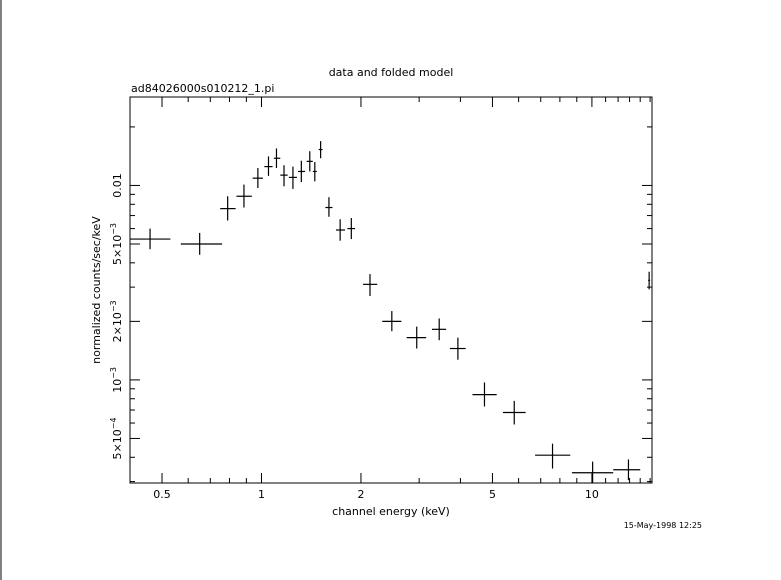 This screenshot has height=580, width=781. I want to click on x-tick-label: 10, so click(592, 494).